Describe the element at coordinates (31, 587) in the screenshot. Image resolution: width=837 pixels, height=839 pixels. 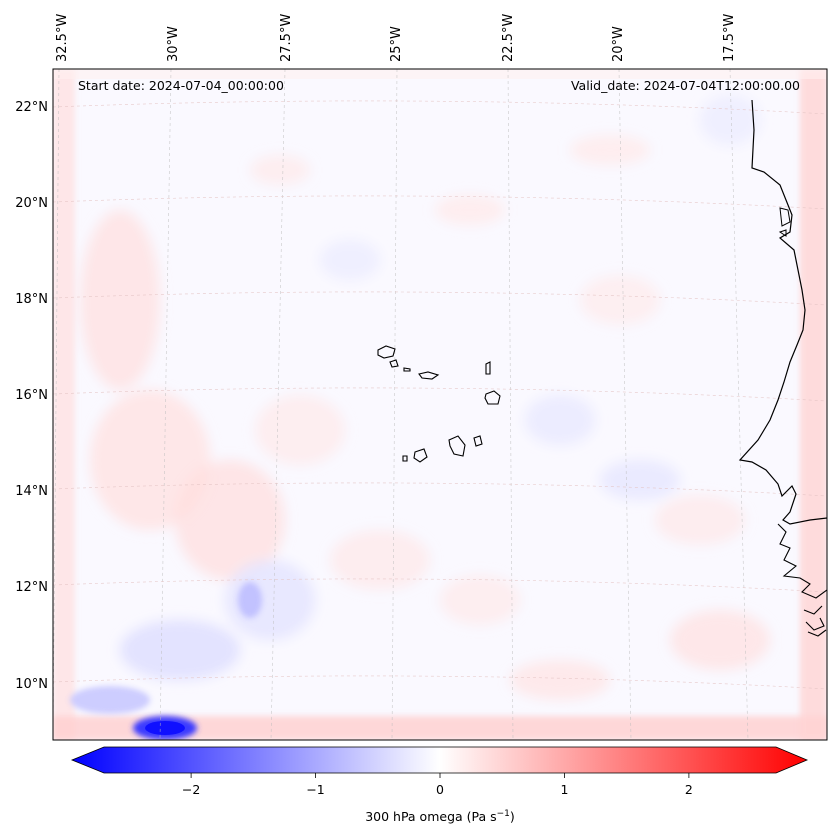
I see `lat-label: 12°N` at that location.